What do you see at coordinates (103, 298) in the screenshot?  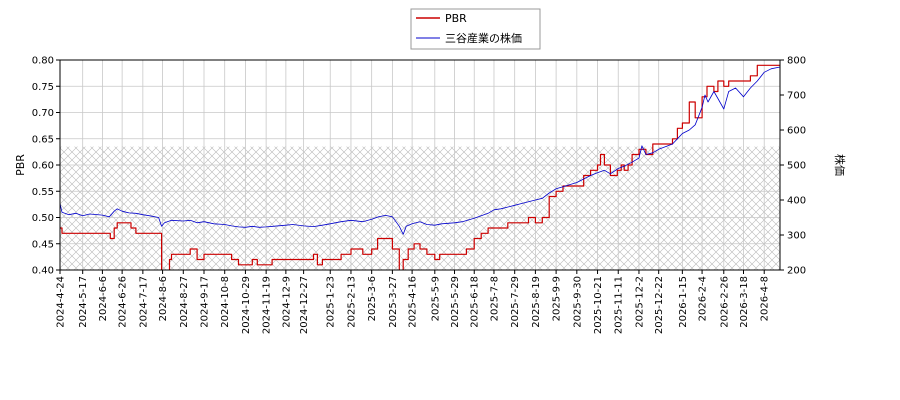 I see `x-tick-label: 2024-6-6` at bounding box center [103, 298].